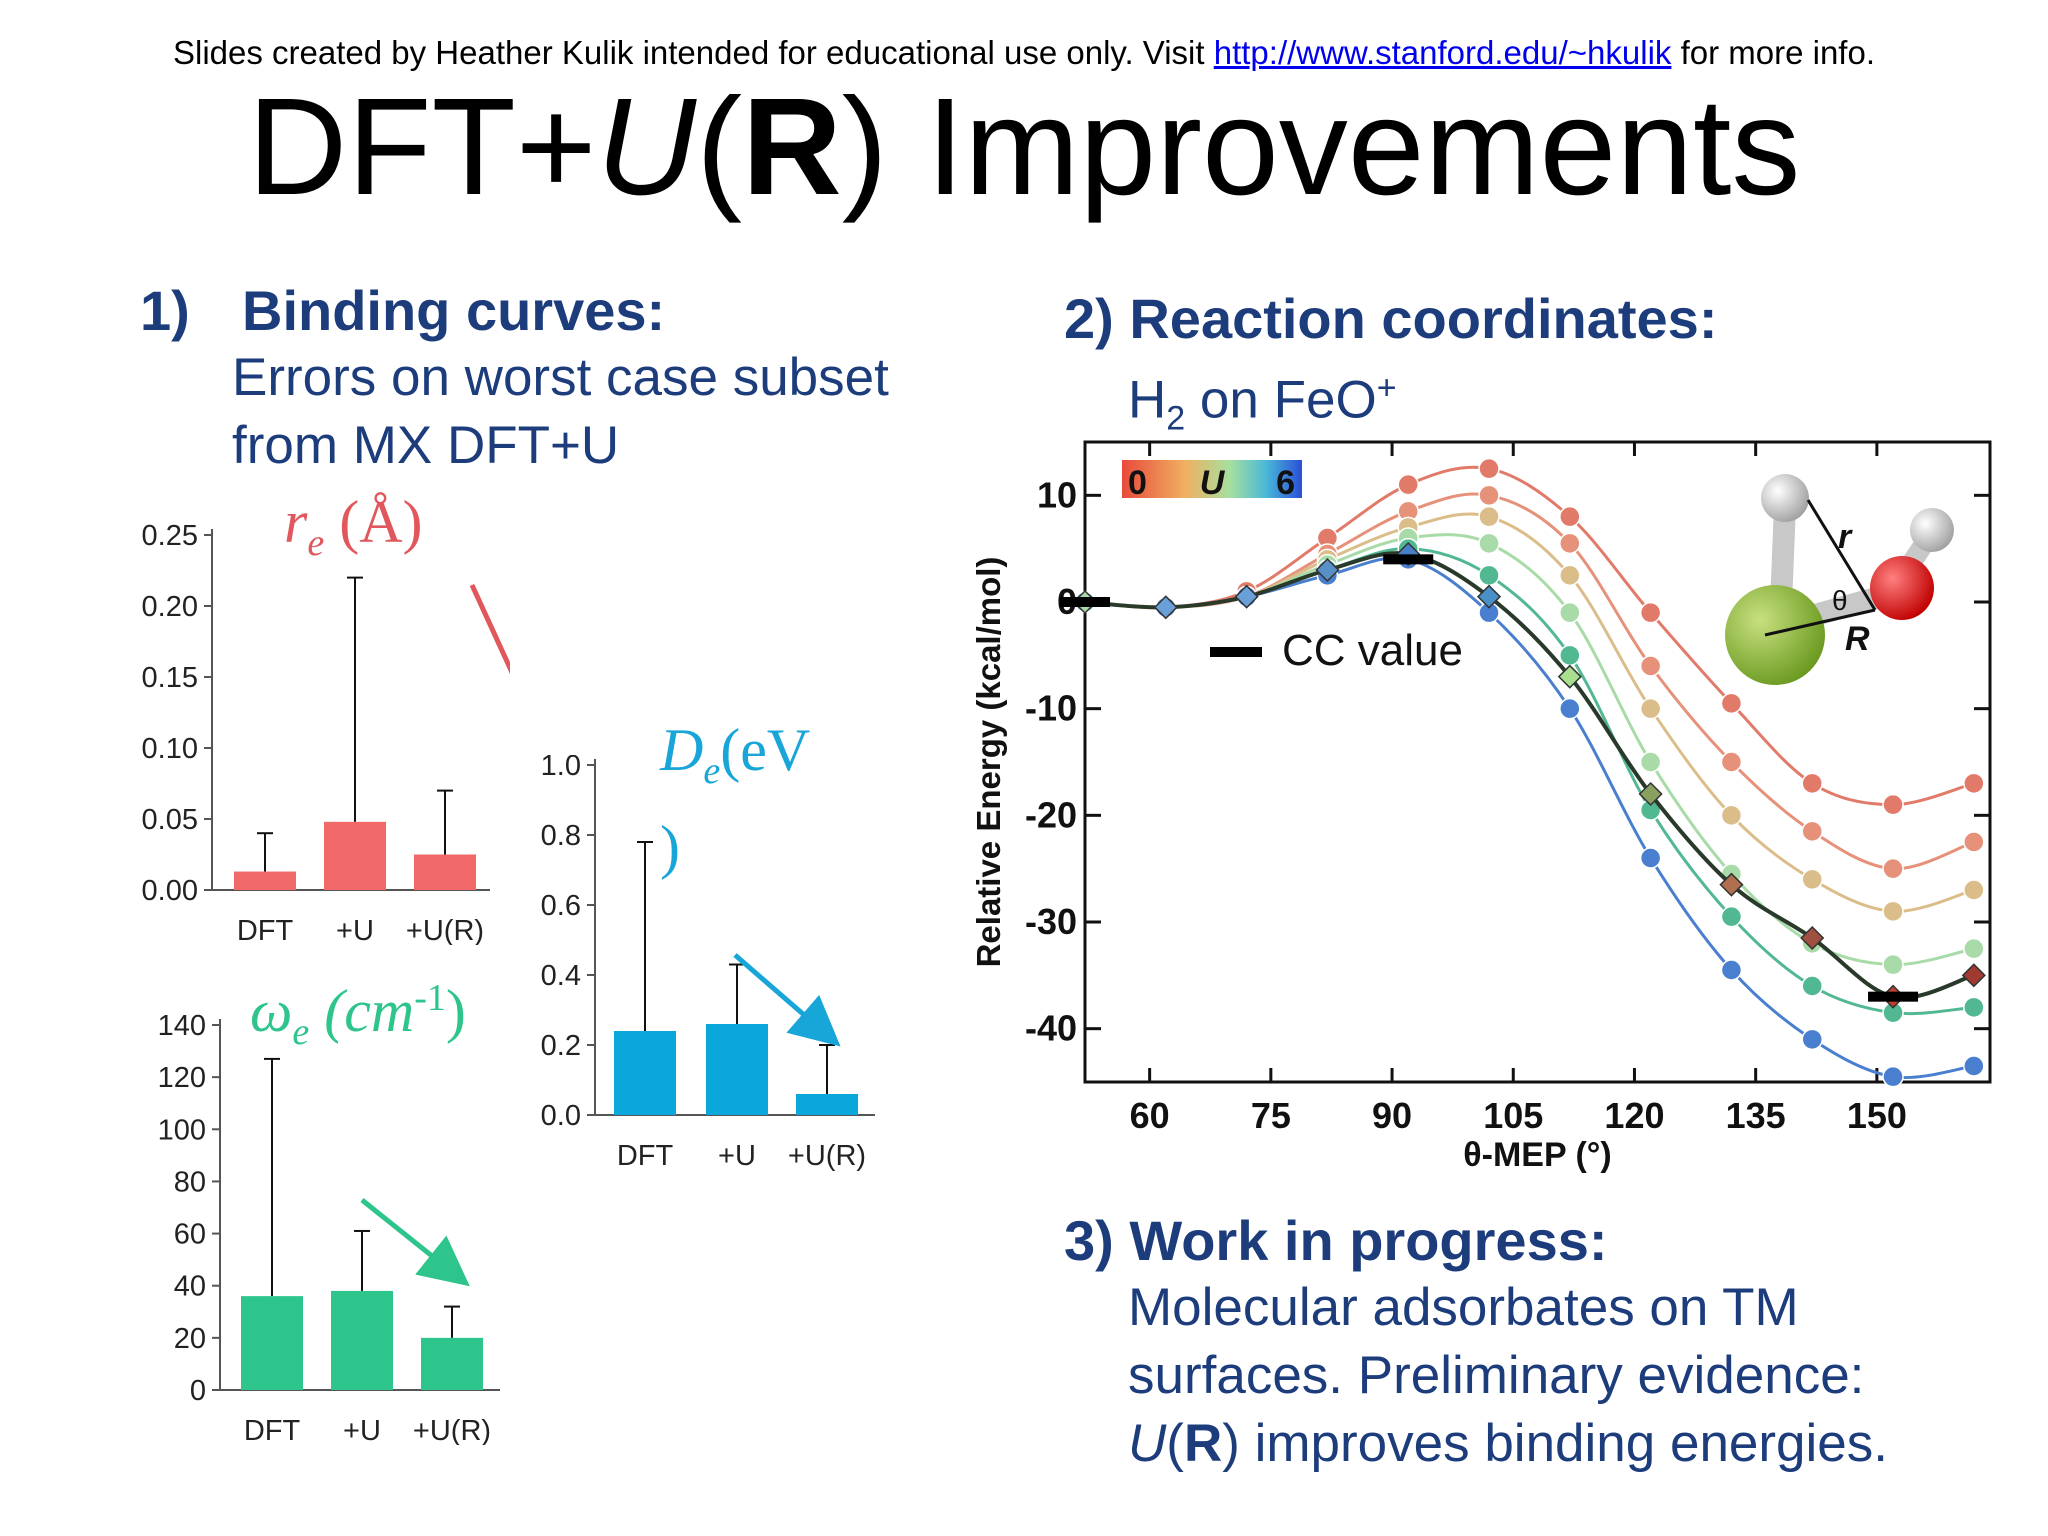 This screenshot has width=2048, height=1536. I want to click on section3-line3: U(R) improves binding energies., so click(1508, 1444).